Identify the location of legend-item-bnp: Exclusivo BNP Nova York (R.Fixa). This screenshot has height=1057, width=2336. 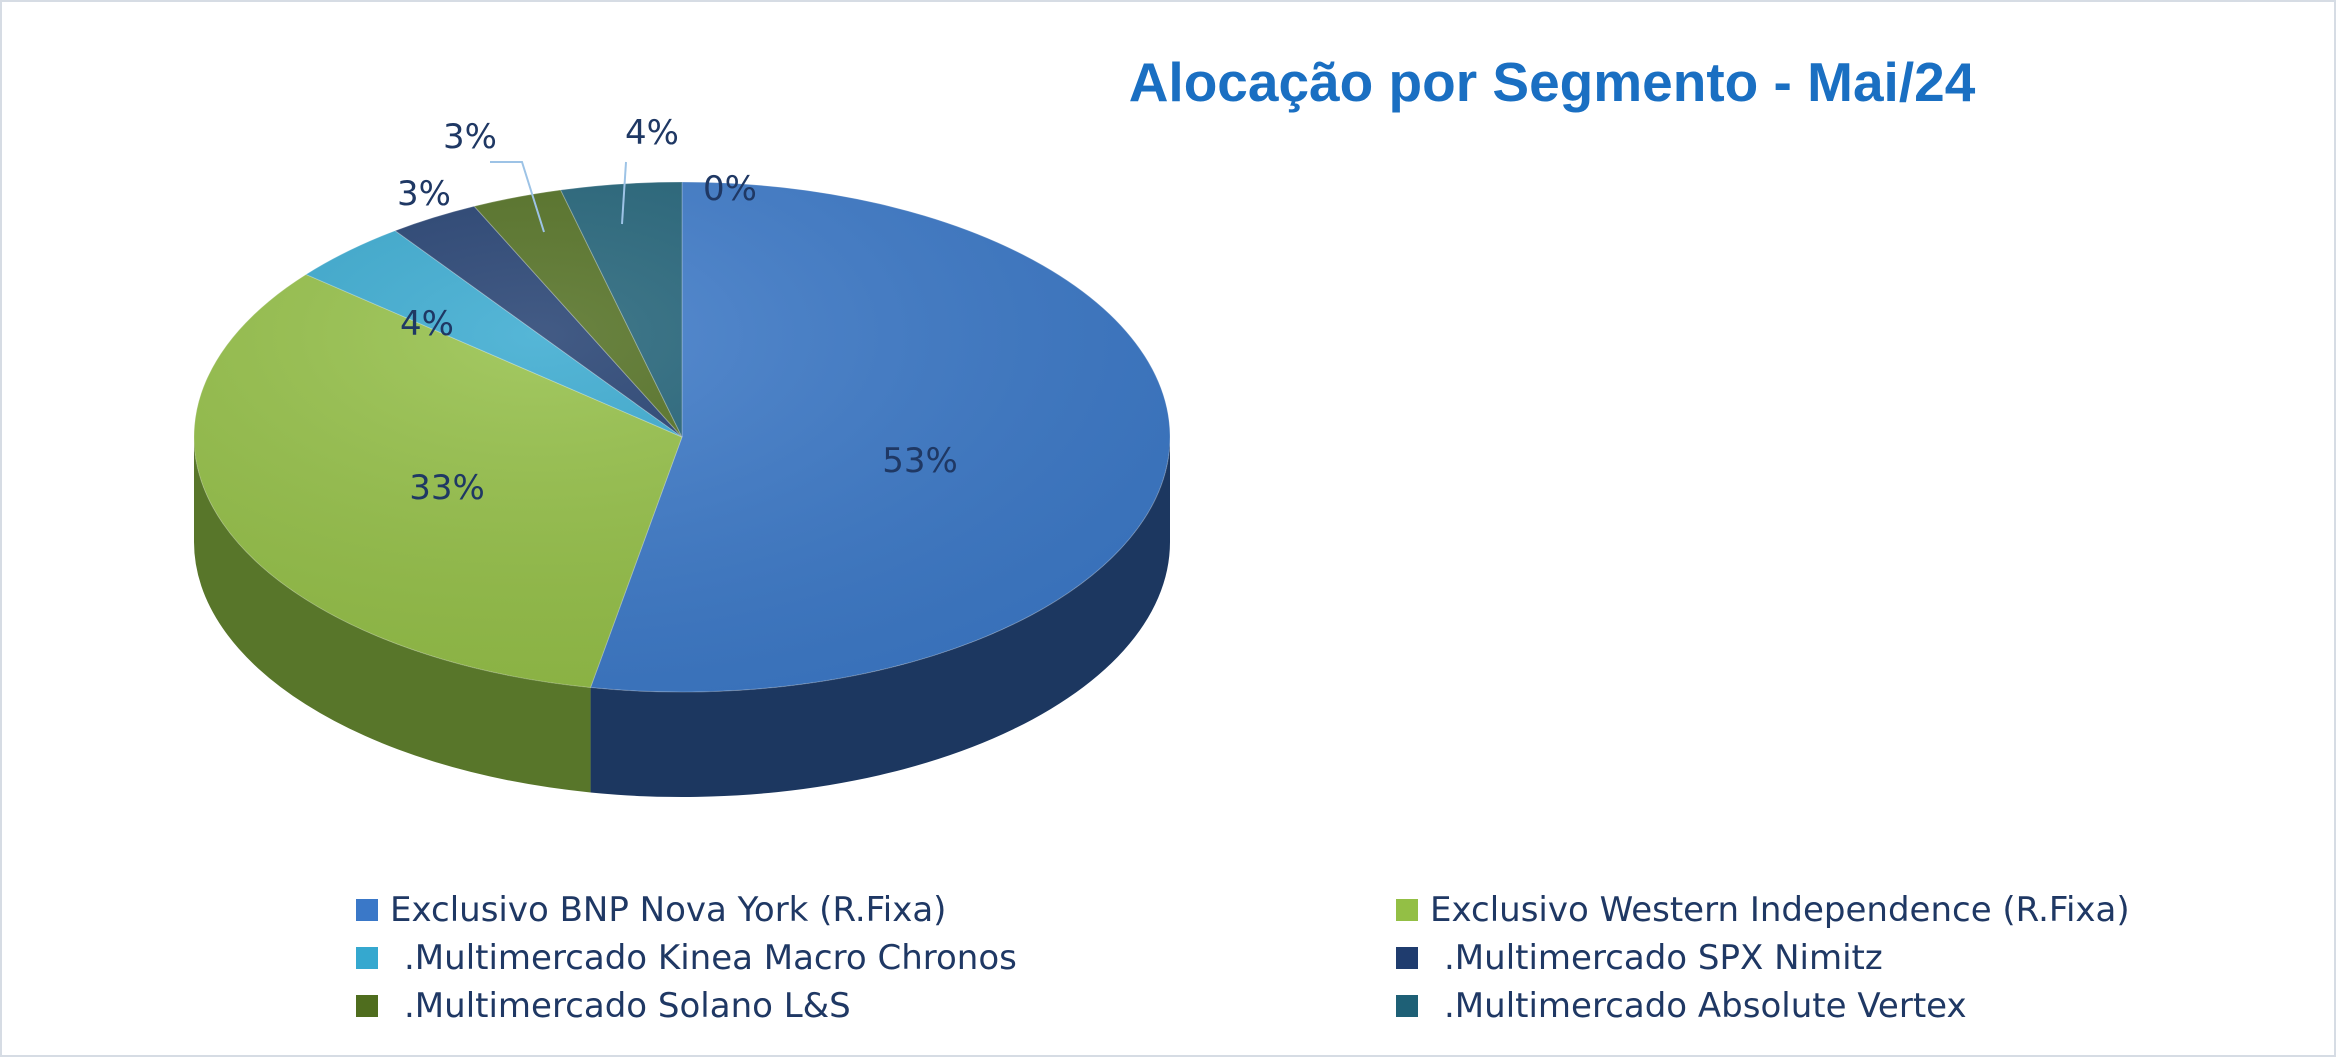
(651, 910).